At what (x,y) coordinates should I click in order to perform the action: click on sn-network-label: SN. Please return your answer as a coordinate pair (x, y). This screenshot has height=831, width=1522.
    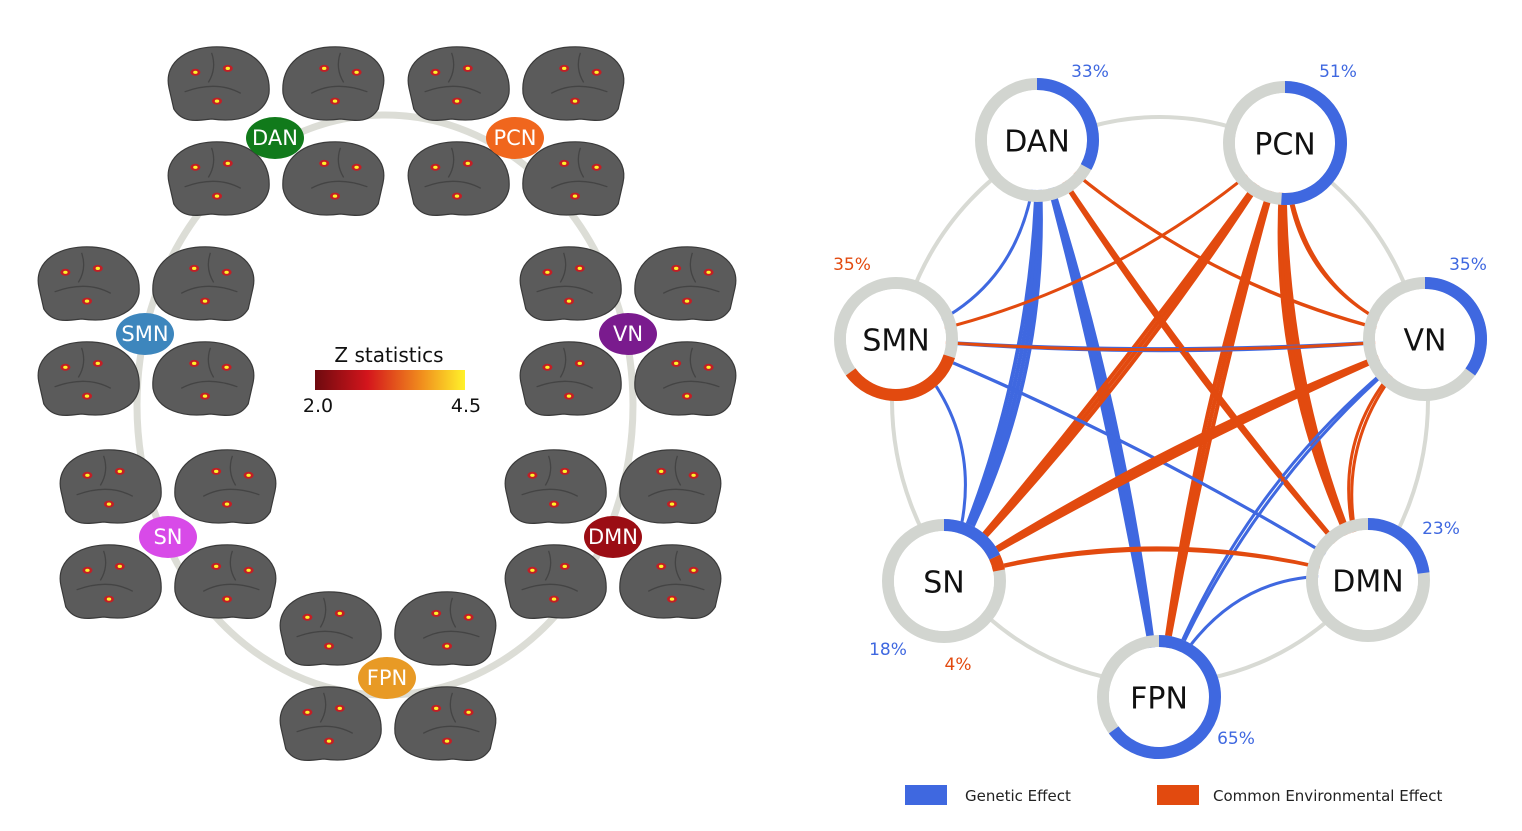
    Looking at the image, I should click on (168, 537).